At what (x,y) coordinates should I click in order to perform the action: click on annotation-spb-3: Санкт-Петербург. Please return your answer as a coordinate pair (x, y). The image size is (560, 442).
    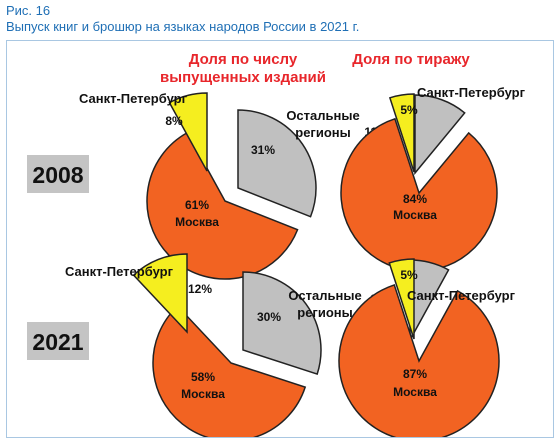
    Looking at the image, I should click on (119, 271).